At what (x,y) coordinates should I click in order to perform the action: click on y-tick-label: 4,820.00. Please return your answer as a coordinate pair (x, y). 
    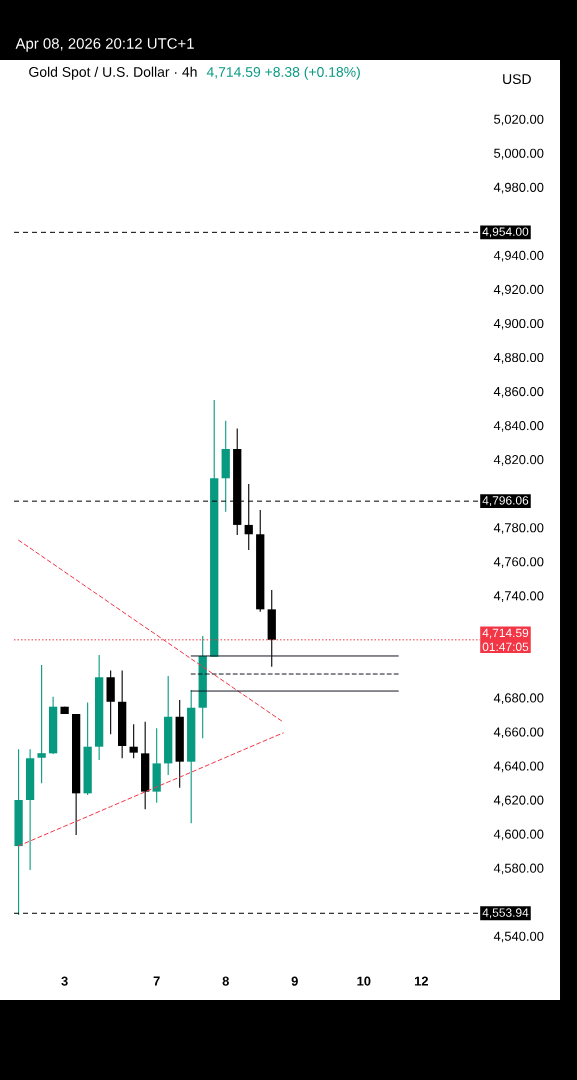
    Looking at the image, I should click on (518, 460).